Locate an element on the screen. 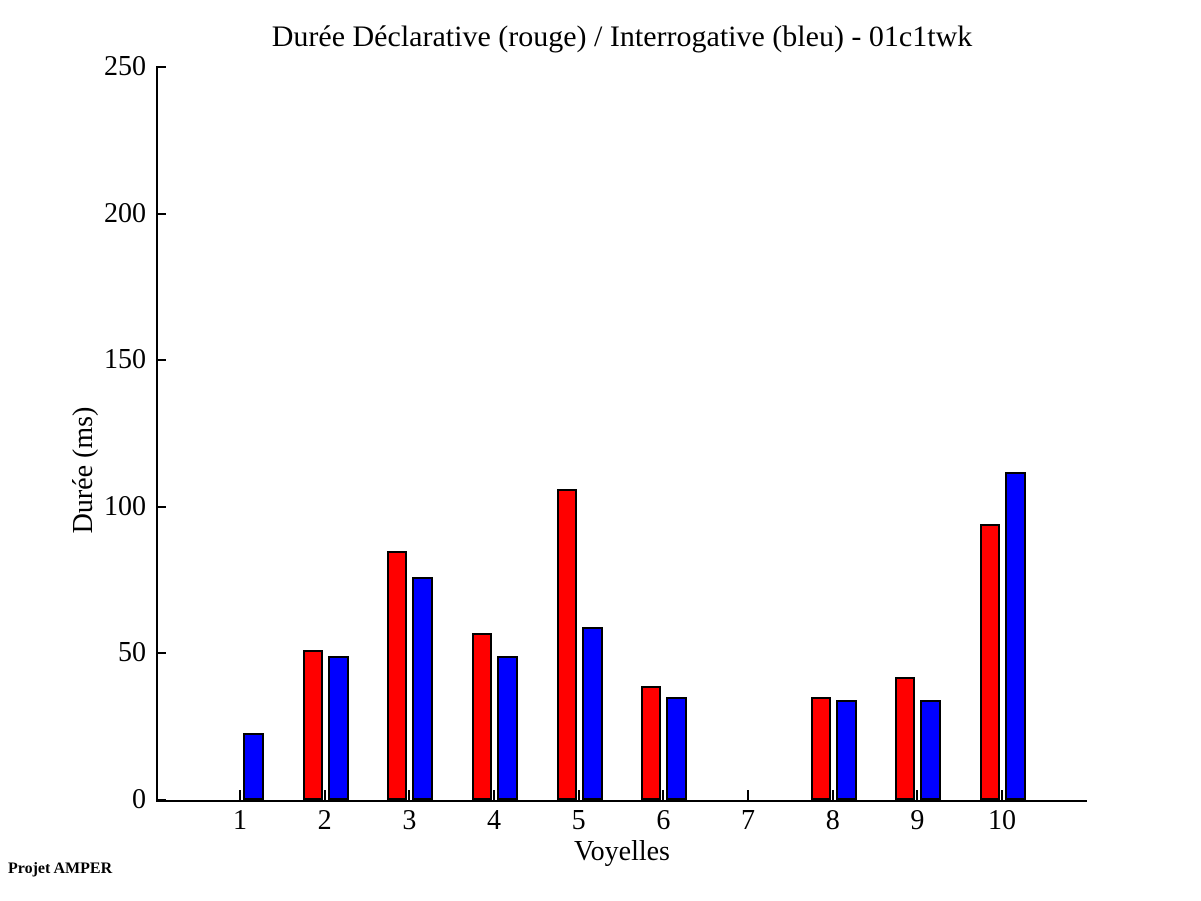 The height and width of the screenshot is (901, 1201). y-tick-label-150: 150 is located at coordinates (125, 360).